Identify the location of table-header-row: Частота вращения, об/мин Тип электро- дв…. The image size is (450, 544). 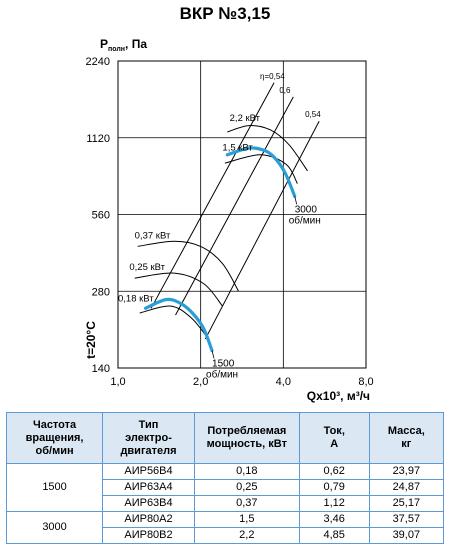
(225, 438).